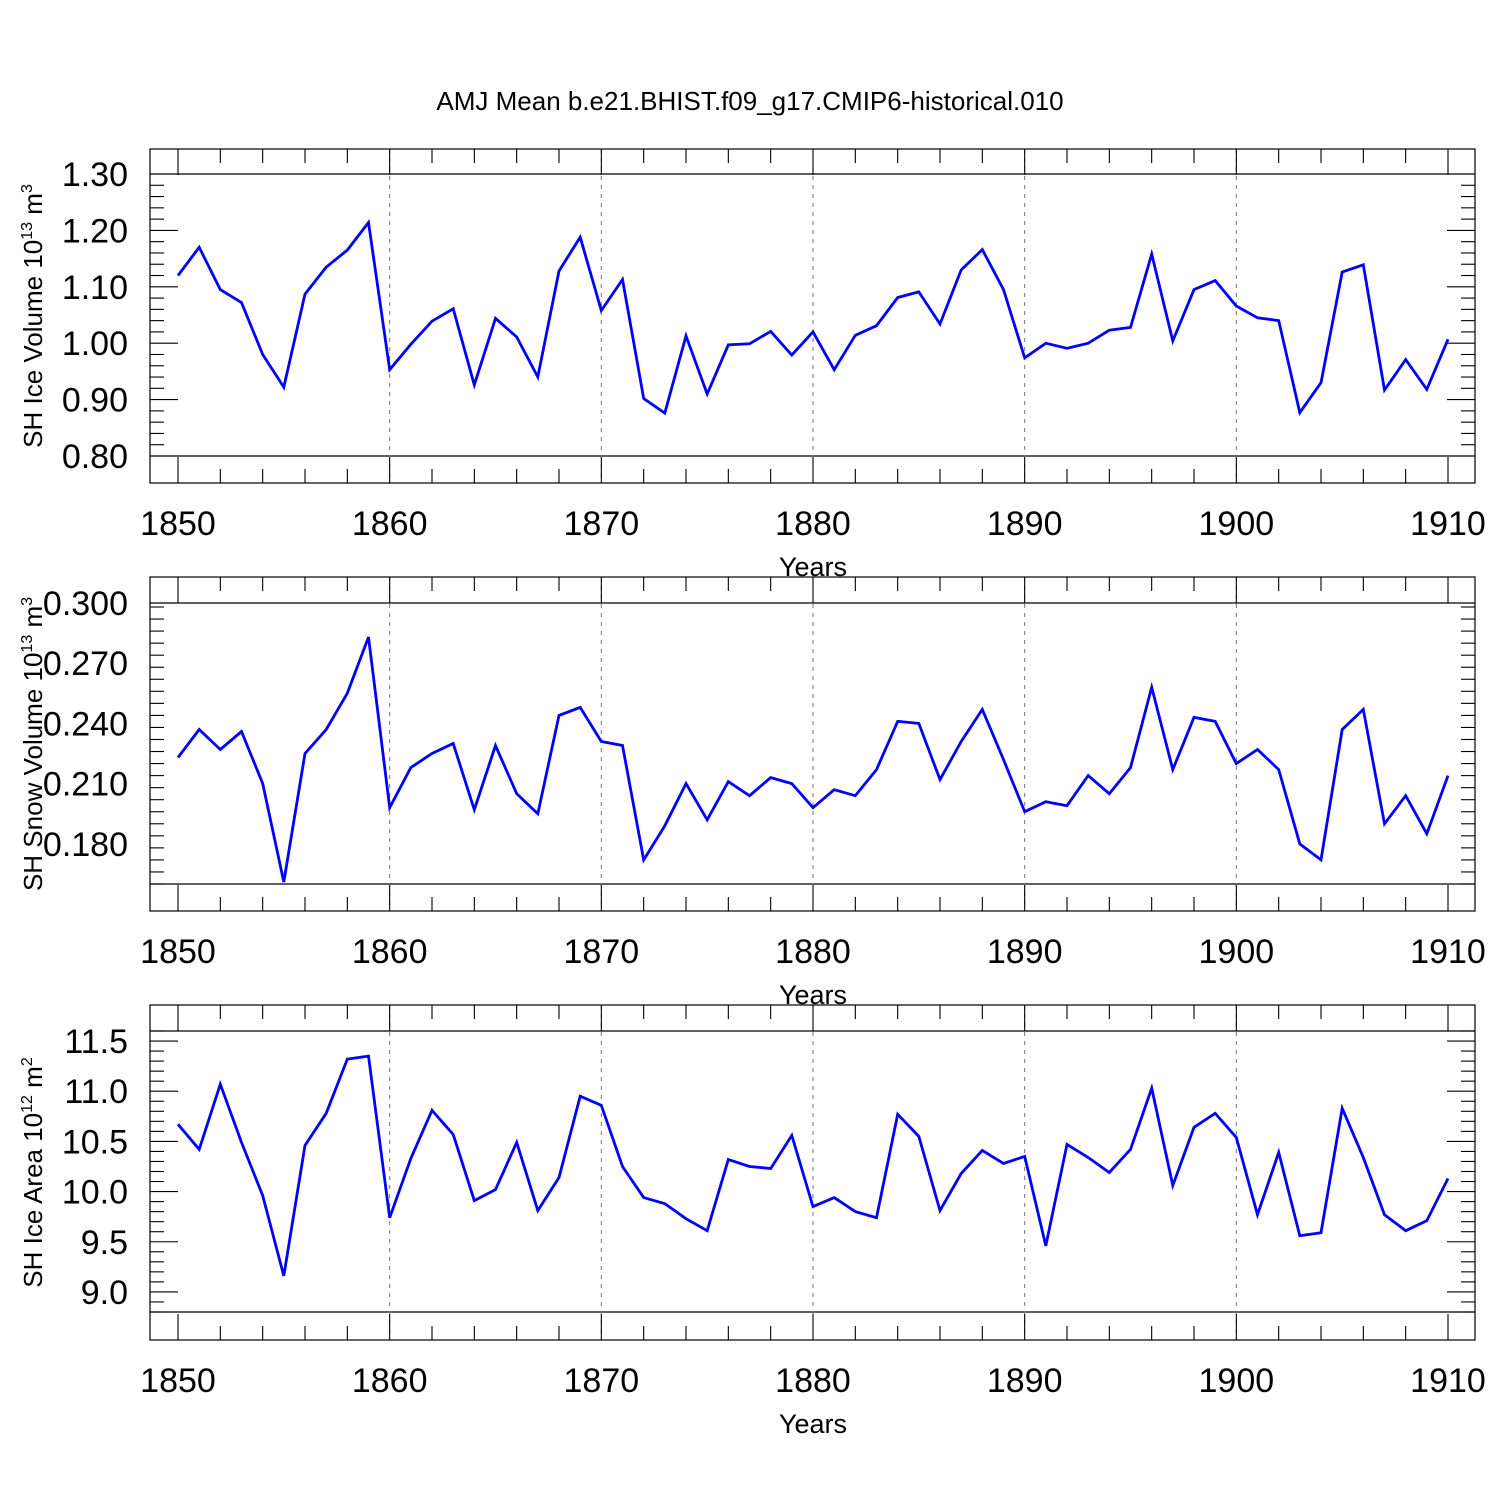 The height and width of the screenshot is (1500, 1500). Describe the element at coordinates (104, 1293) in the screenshot. I see `y-tick-label: 9.0` at that location.